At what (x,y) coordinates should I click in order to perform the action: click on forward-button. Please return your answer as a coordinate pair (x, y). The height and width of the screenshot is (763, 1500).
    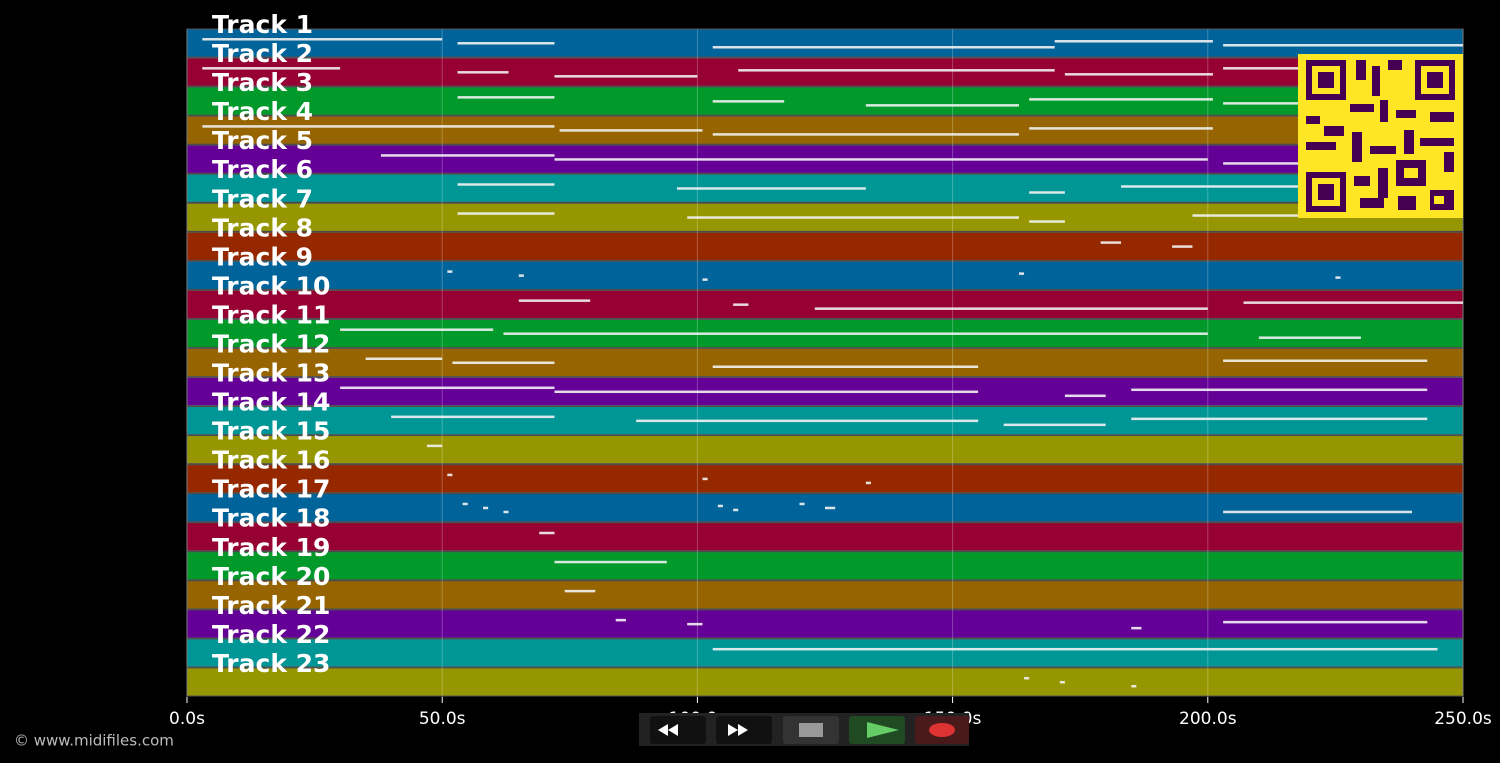
    Looking at the image, I should click on (744, 730).